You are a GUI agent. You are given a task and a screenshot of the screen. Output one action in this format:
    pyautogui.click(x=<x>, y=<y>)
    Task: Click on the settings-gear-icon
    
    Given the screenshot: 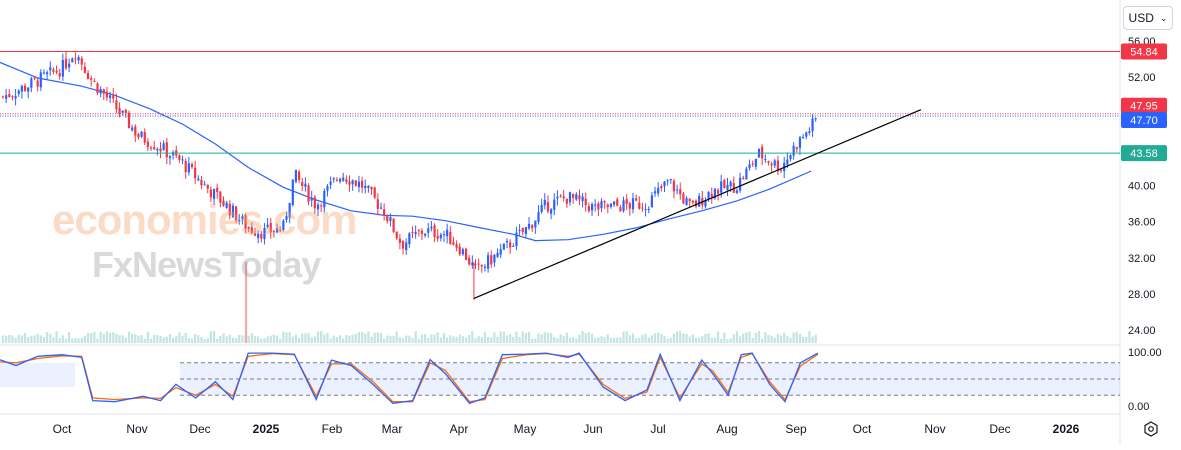 What is the action you would take?
    pyautogui.click(x=1151, y=429)
    